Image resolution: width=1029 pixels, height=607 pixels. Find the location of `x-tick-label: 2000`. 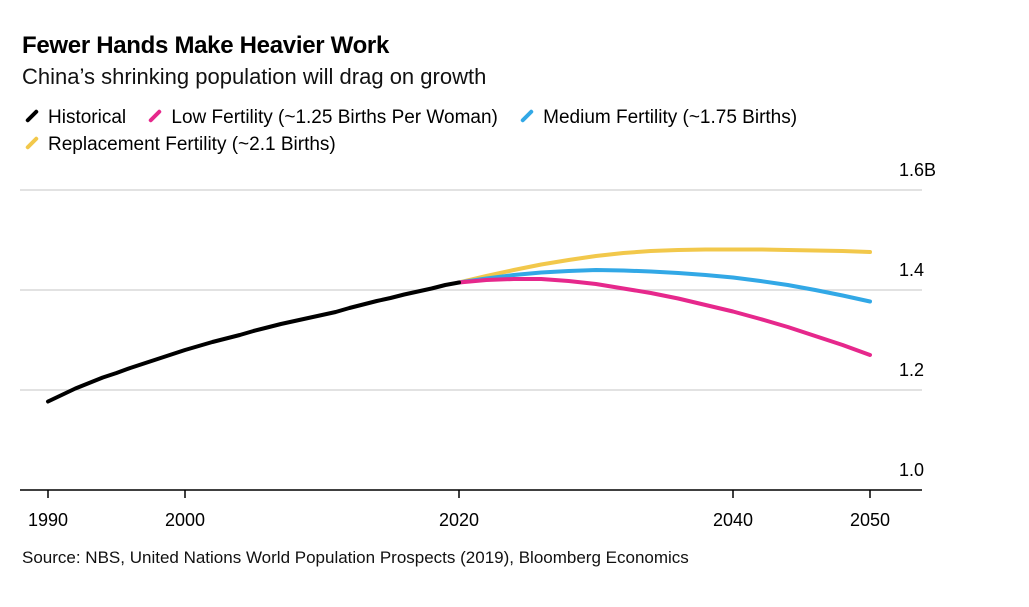

x-tick-label: 2000 is located at coordinates (185, 520).